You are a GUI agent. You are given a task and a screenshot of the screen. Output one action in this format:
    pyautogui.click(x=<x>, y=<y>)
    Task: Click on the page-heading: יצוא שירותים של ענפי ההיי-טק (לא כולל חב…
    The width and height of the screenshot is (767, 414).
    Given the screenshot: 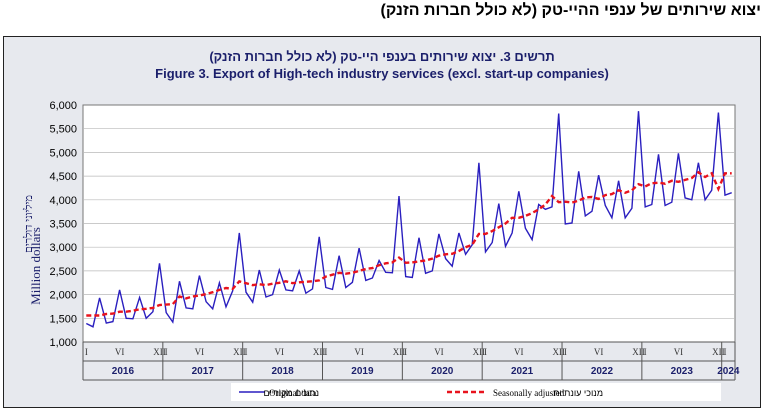 What is the action you would take?
    pyautogui.click(x=570, y=10)
    